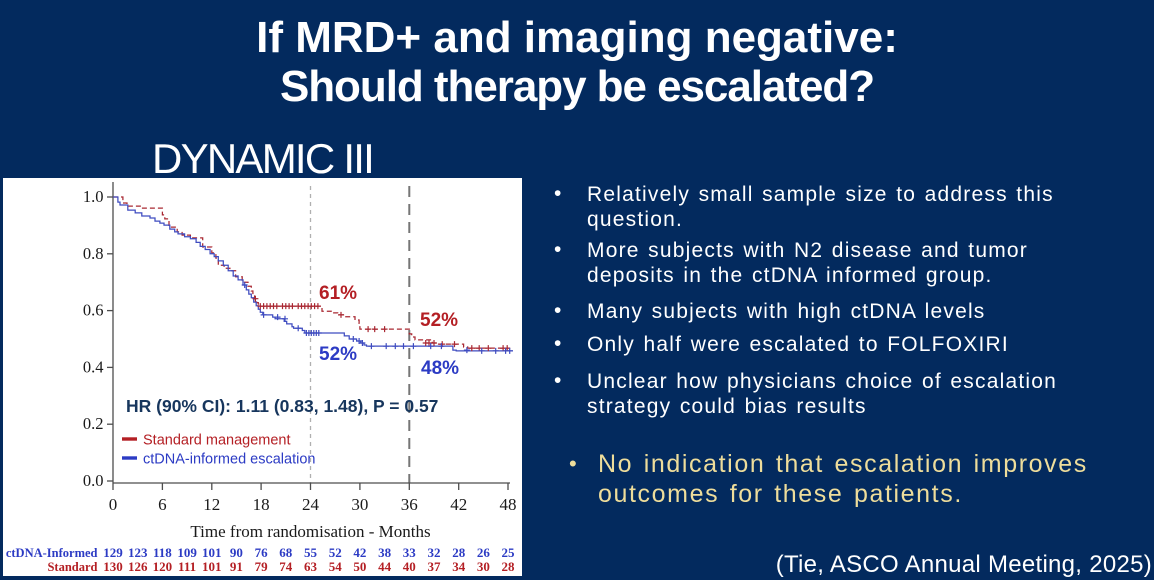 The width and height of the screenshot is (1154, 580). I want to click on svg-text: 126, so click(138, 566).